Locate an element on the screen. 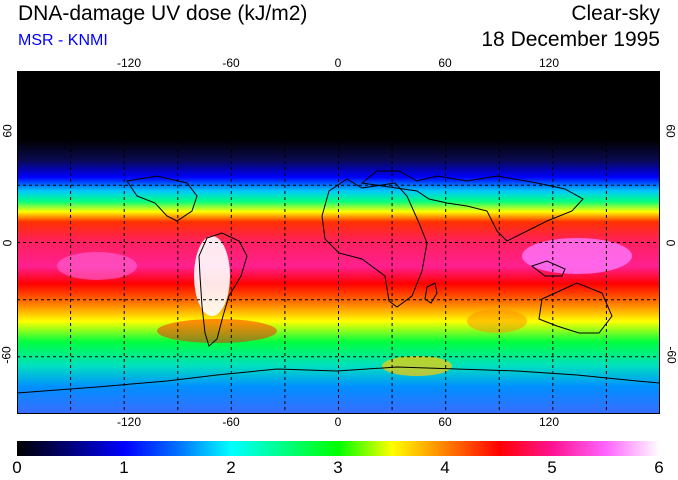 The image size is (678, 480). bottom-lon-tick-label: -120 is located at coordinates (129, 422).